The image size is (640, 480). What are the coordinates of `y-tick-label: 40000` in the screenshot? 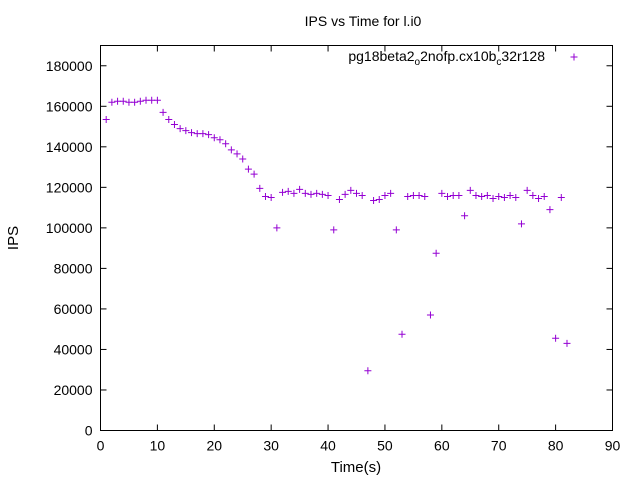 It's located at (73, 349).